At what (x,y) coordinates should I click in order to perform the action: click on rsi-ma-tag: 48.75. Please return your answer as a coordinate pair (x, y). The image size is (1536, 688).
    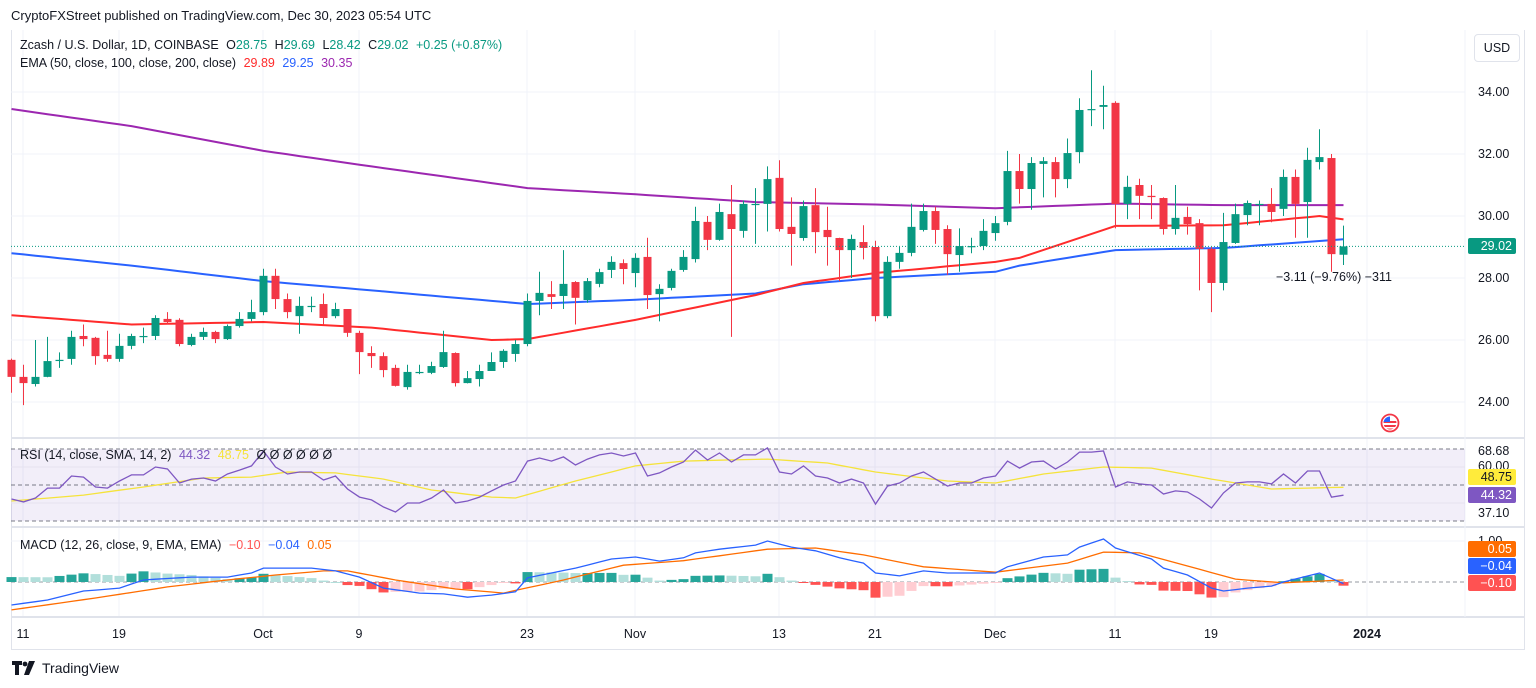
    Looking at the image, I should click on (1492, 477).